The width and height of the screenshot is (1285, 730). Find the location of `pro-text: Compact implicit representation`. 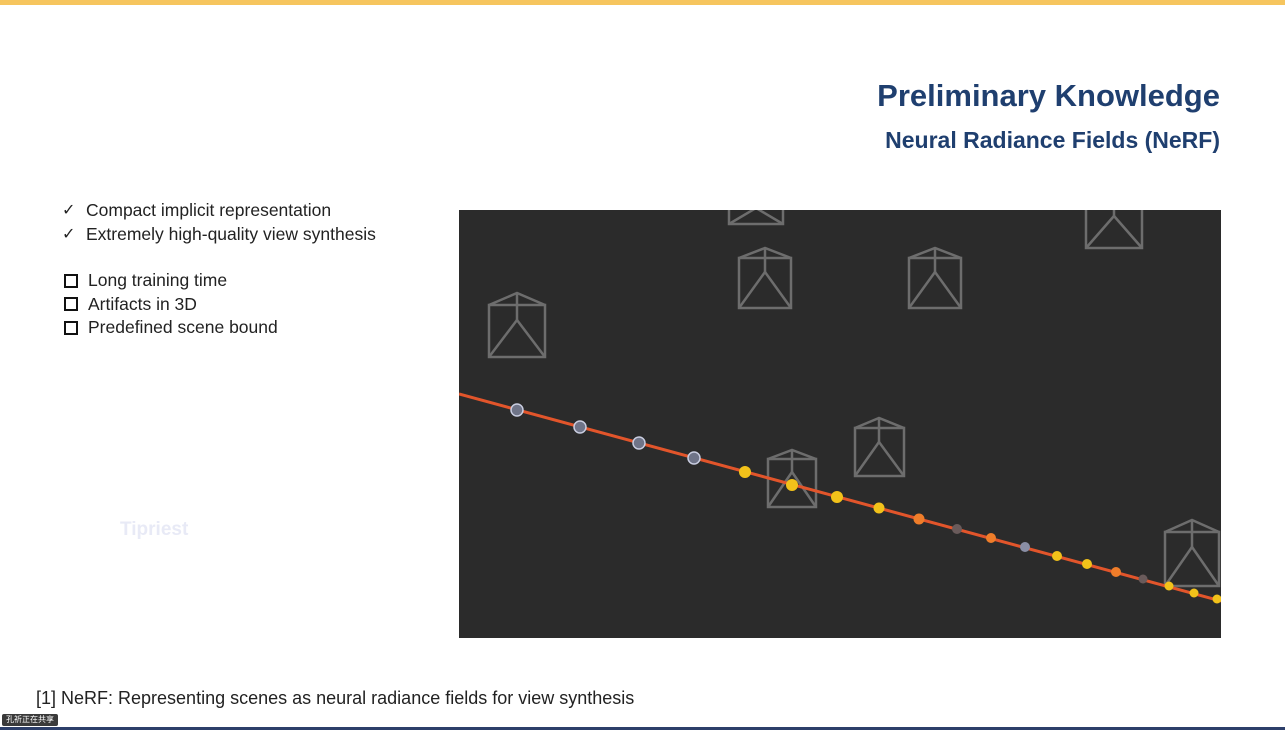

pro-text: Compact implicit representation is located at coordinates (209, 210).